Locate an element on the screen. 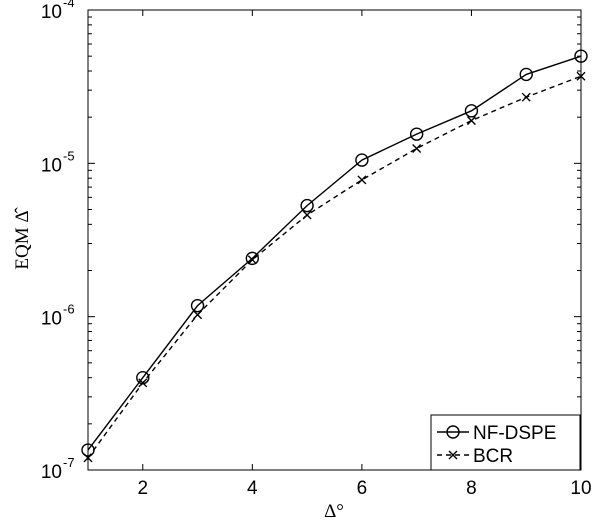 The image size is (597, 525). y-tick-exponent: -6 is located at coordinates (69, 309).